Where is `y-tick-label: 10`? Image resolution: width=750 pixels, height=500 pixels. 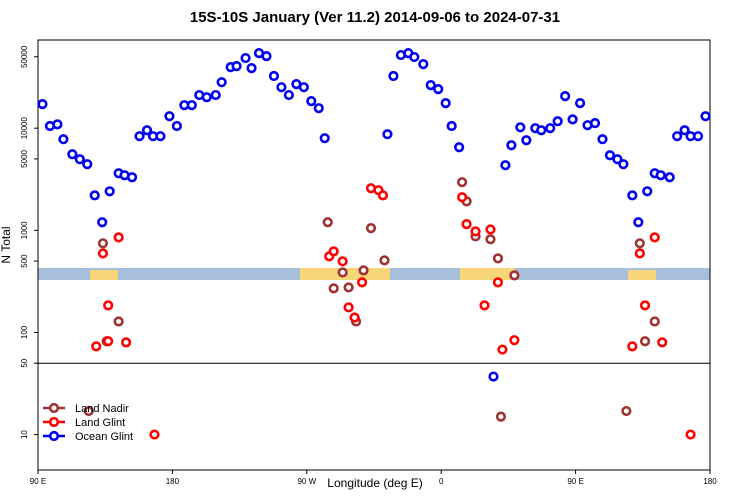
y-tick-label: 10 is located at coordinates (24, 434).